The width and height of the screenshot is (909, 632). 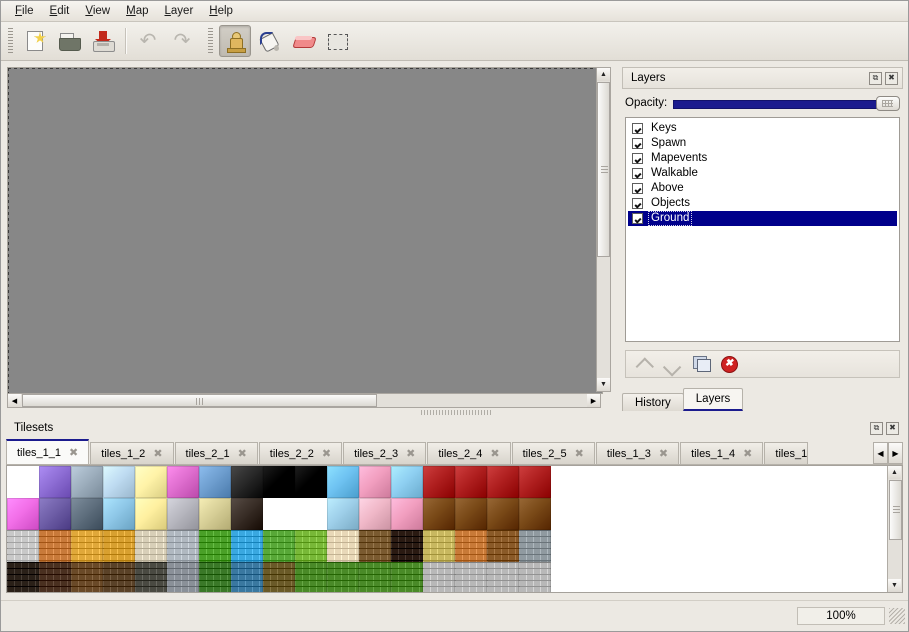 I want to click on stamp-brush-tool, so click(x=235, y=41).